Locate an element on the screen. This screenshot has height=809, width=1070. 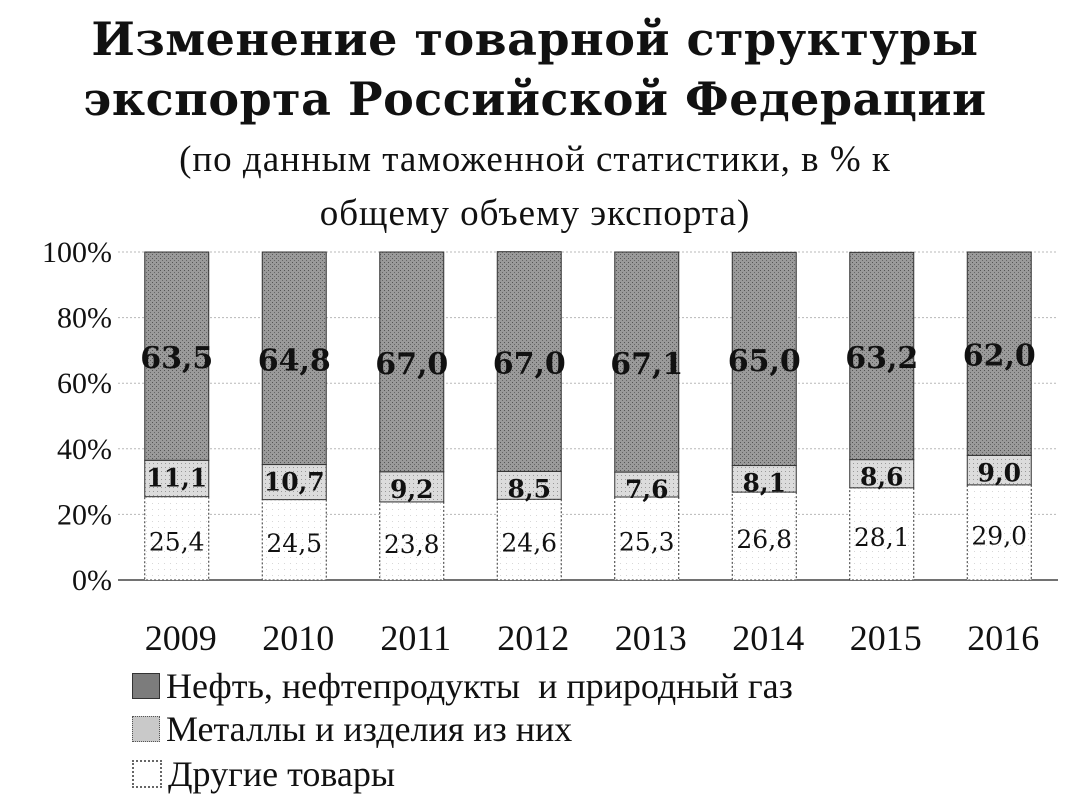
y-tick-label: 60% is located at coordinates (84, 383).